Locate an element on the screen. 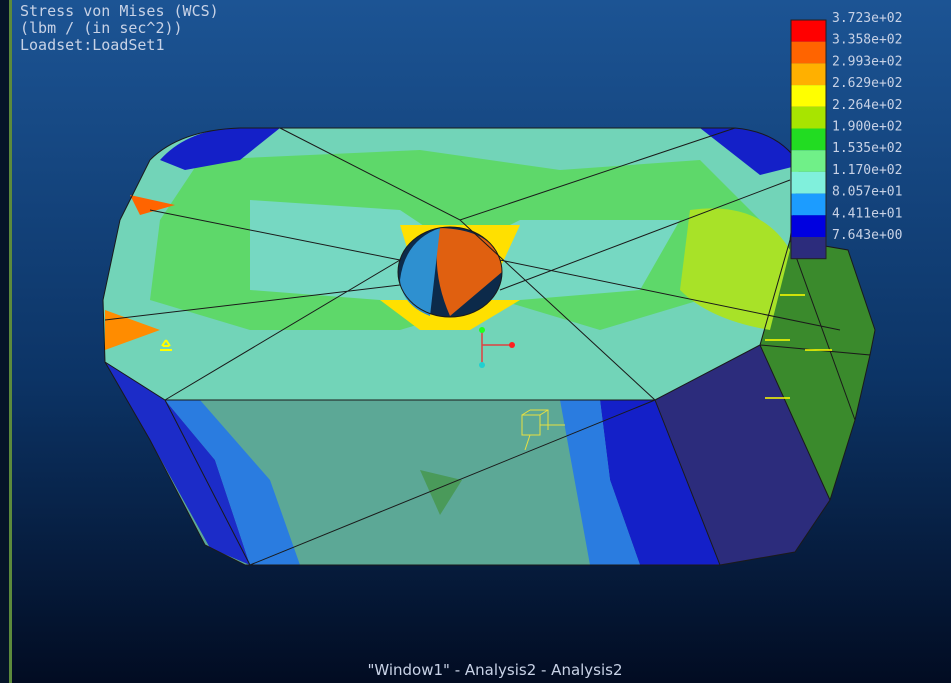 The image size is (951, 683). csys-x is located at coordinates (512, 345).